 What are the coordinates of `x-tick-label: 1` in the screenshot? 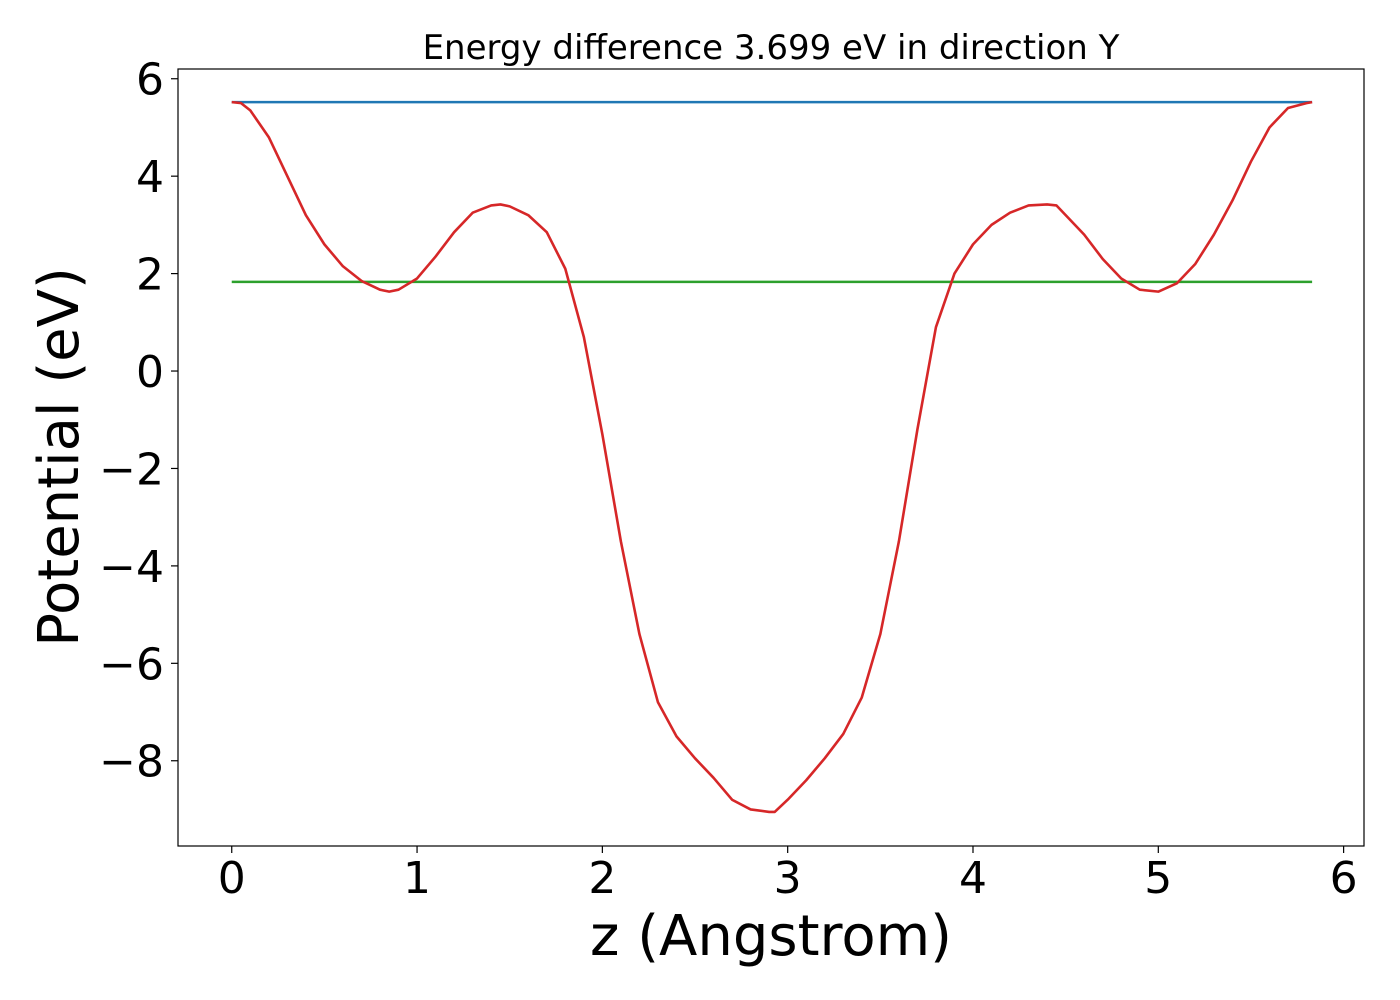 It's located at (417, 878).